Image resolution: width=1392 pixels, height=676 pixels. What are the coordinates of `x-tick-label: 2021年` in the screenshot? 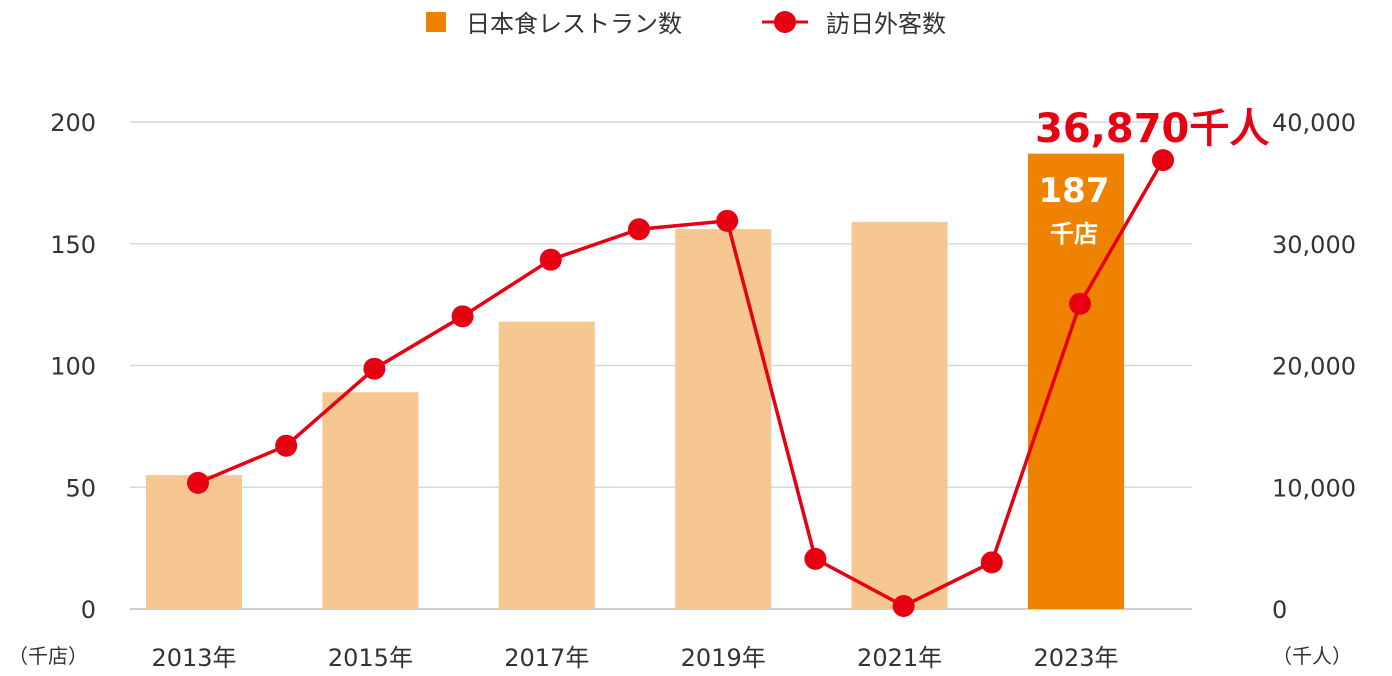 It's located at (899, 658).